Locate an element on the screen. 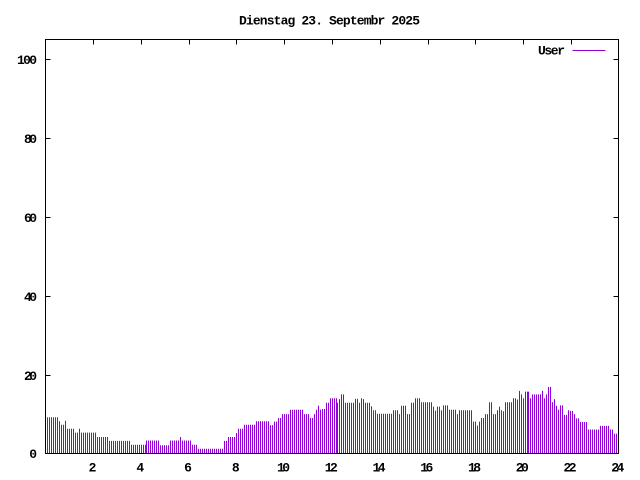  svg-text: 14 is located at coordinates (379, 468).